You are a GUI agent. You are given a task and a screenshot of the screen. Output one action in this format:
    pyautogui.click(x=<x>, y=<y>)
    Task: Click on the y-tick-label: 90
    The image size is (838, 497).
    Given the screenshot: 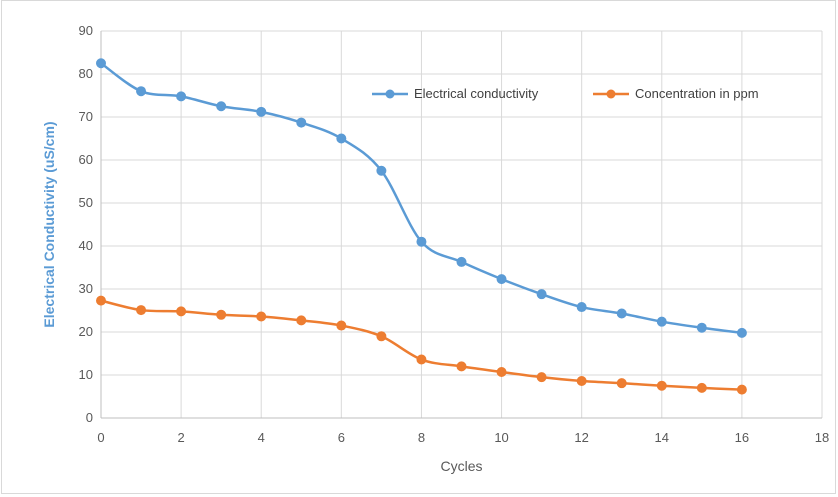 What is the action you would take?
    pyautogui.click(x=86, y=30)
    